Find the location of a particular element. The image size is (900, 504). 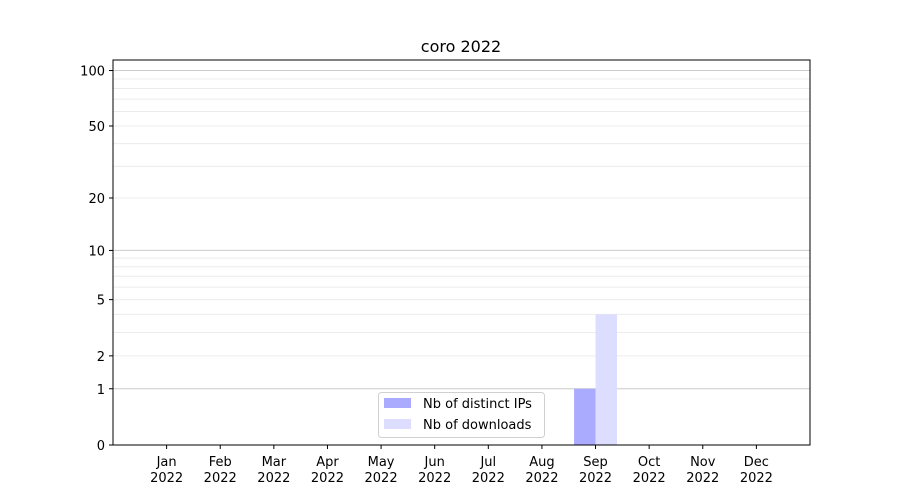

x-tick-label: Mar 2022 is located at coordinates (273, 470).